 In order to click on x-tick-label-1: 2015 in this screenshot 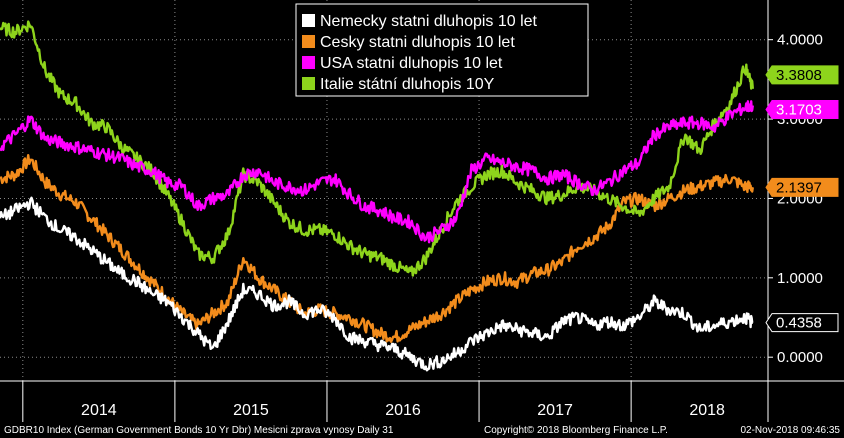, I will do `click(251, 410)`.